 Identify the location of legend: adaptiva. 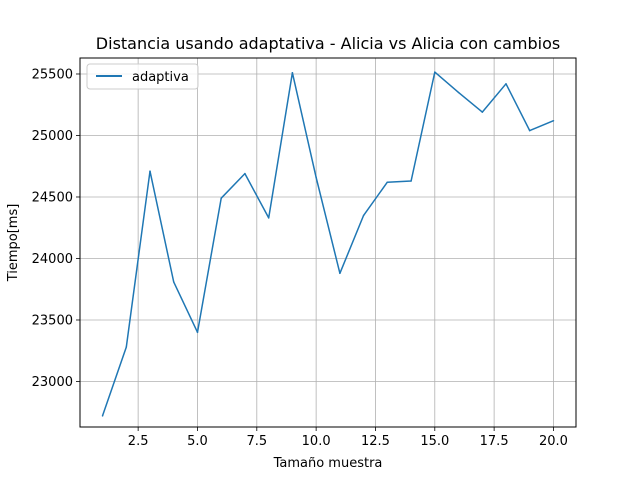
(142, 76).